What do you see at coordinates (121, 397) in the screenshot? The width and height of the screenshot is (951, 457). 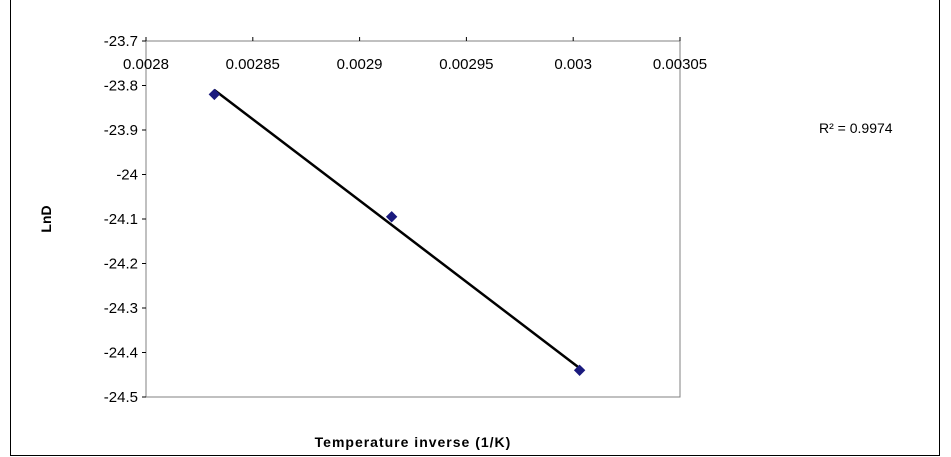 I see `y-tick-label: -24.5` at bounding box center [121, 397].